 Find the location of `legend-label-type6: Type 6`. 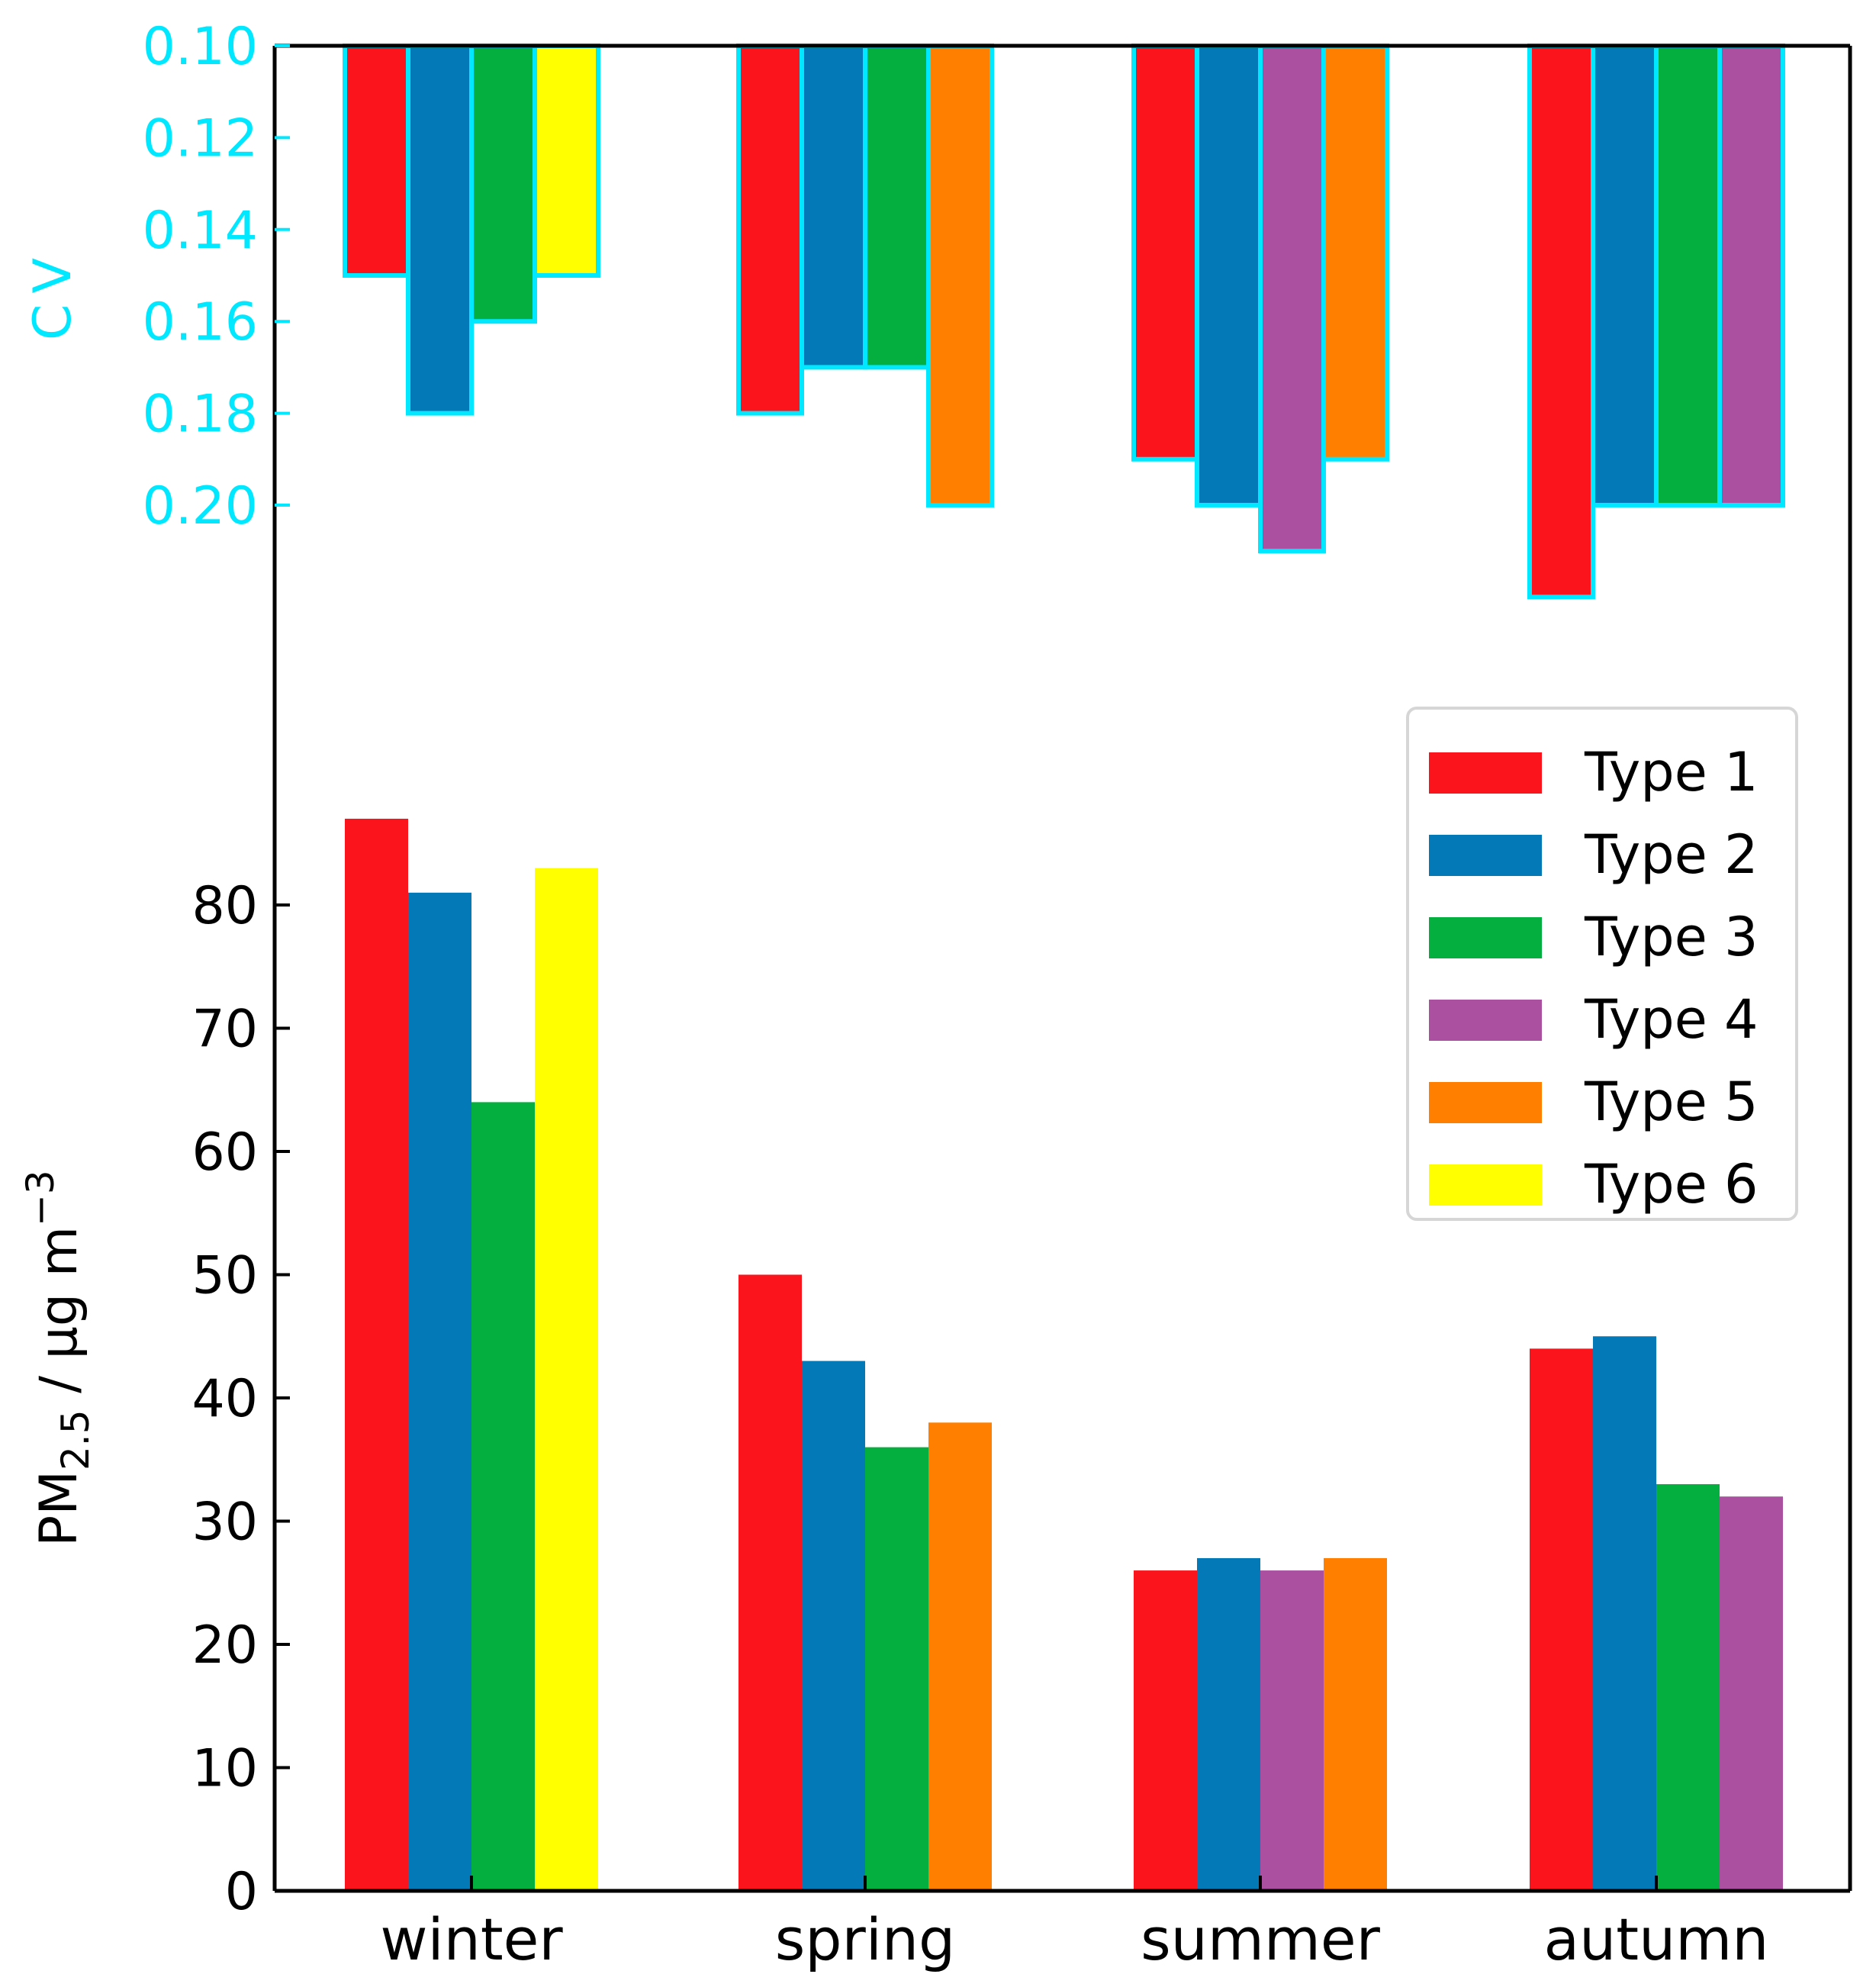

legend-label-type6: Type 6 is located at coordinates (1672, 1184).